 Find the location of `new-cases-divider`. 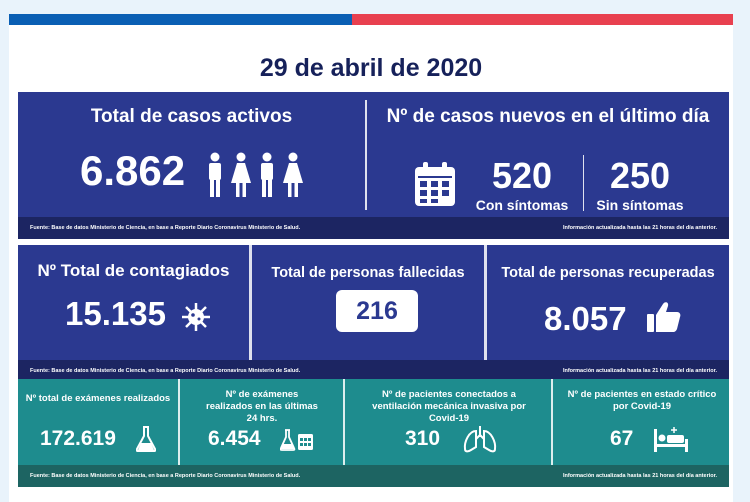

new-cases-divider is located at coordinates (583, 183).